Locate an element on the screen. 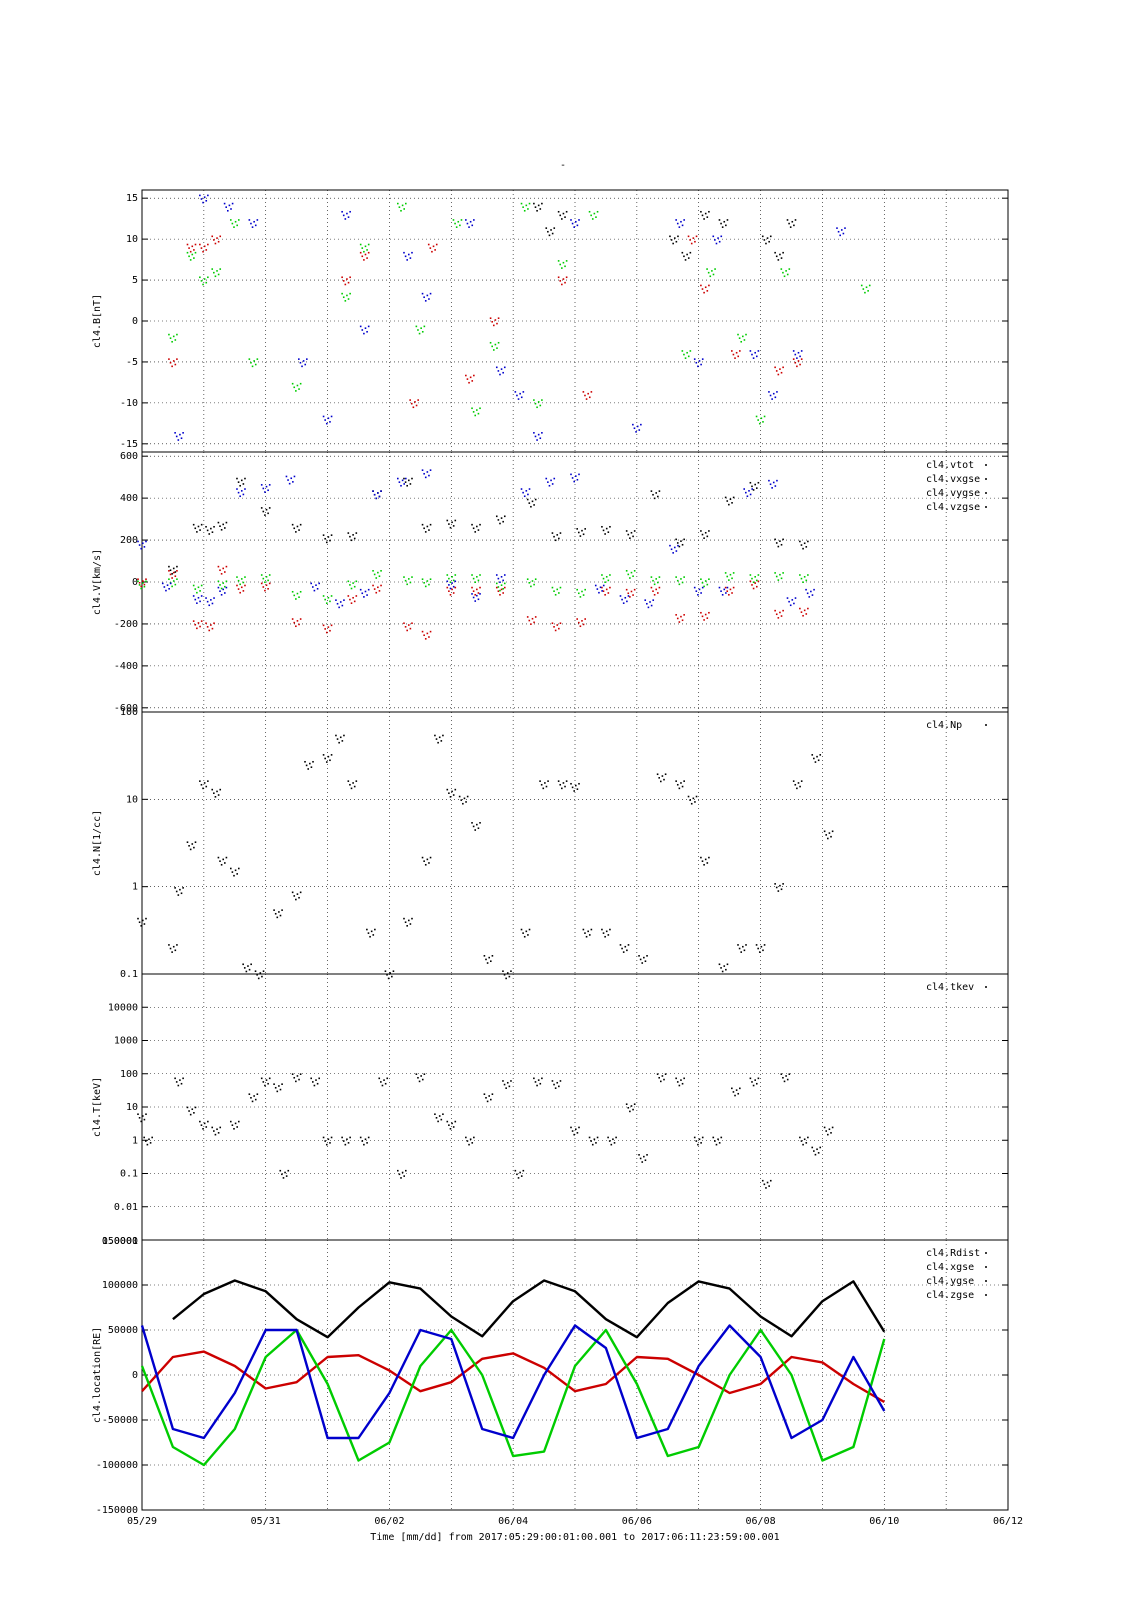 The image size is (1131, 1604). y-tick-label: -10 is located at coordinates (129, 403).